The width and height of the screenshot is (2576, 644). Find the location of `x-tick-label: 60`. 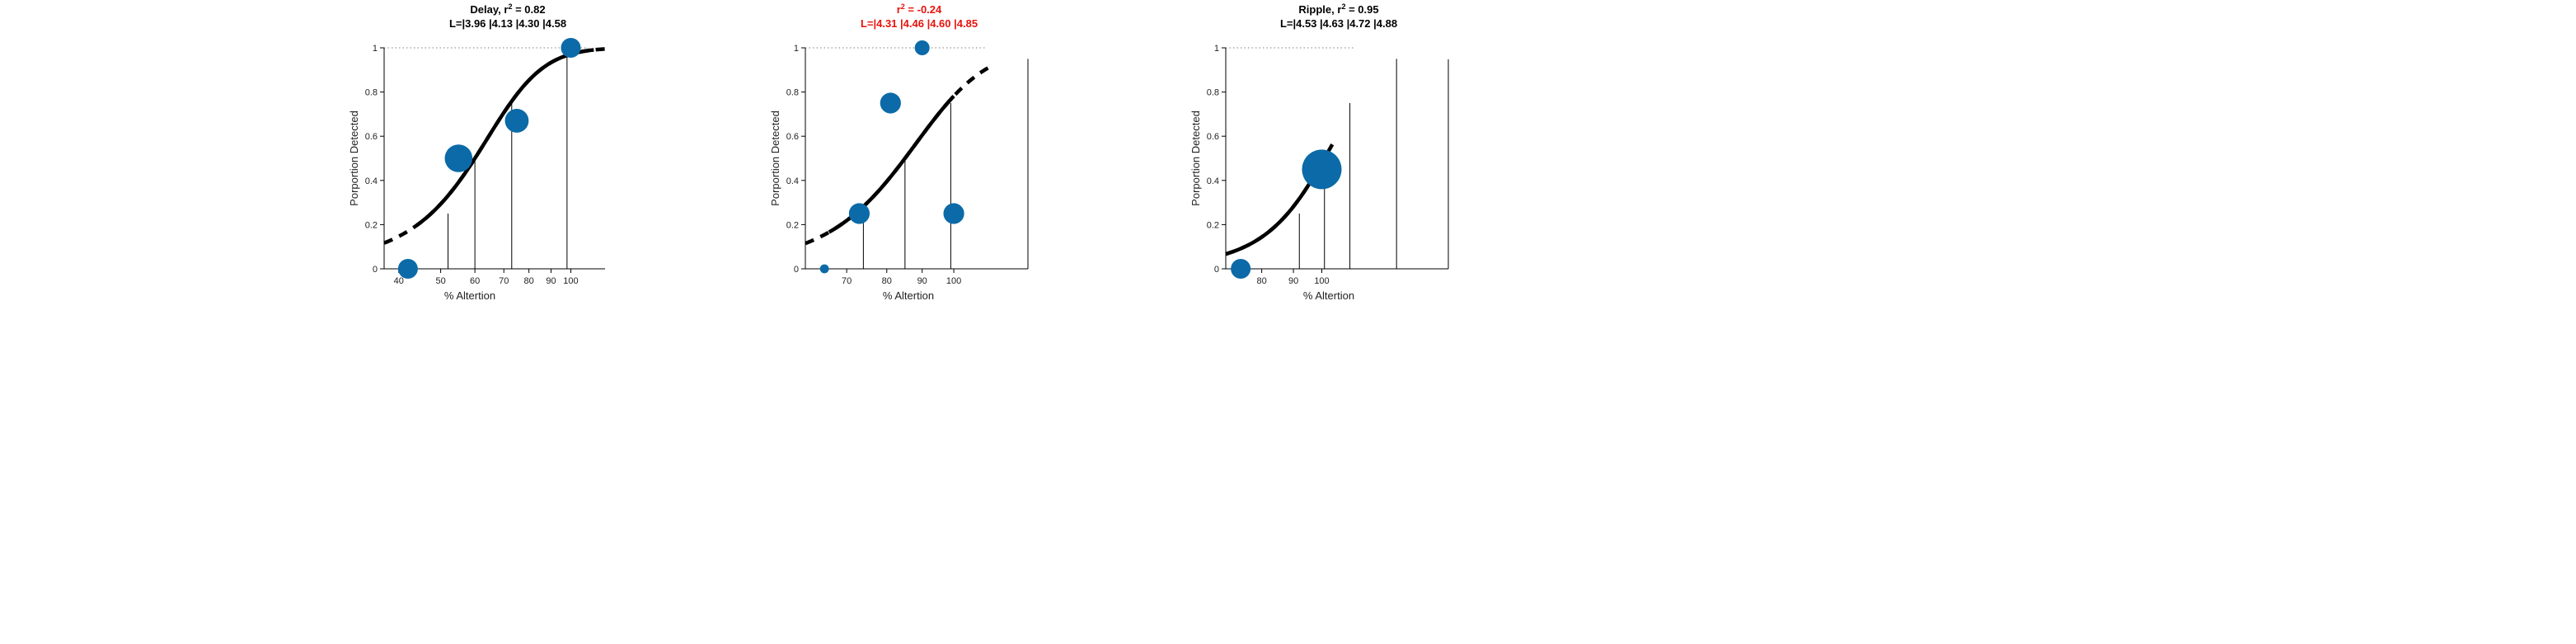

x-tick-label: 60 is located at coordinates (475, 281).